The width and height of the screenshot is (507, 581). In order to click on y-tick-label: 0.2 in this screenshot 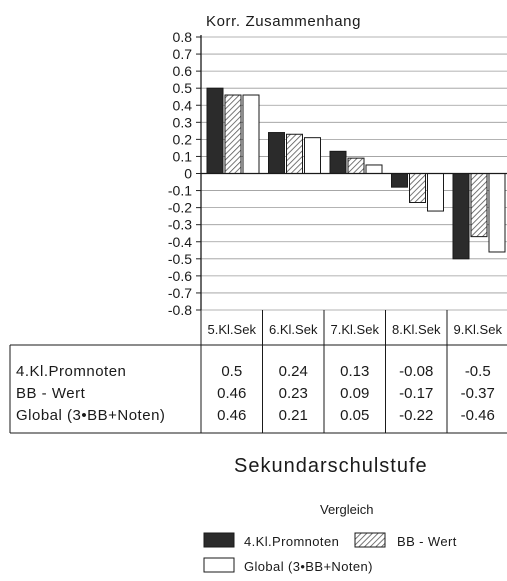, I will do `click(183, 139)`.